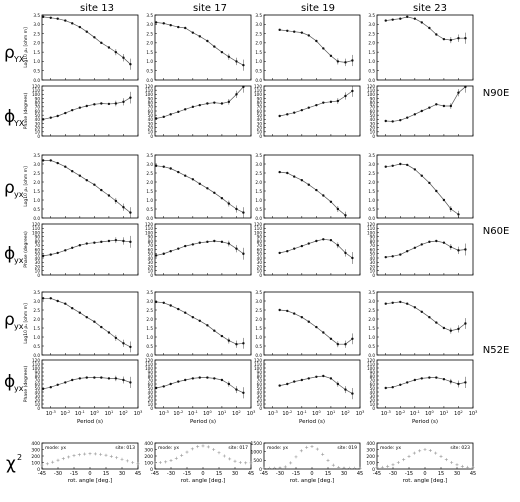 This screenshot has width=520, height=502. What do you see at coordinates (149, 191) in the screenshot?
I see `y-tick-label: 1.5` at bounding box center [149, 191].